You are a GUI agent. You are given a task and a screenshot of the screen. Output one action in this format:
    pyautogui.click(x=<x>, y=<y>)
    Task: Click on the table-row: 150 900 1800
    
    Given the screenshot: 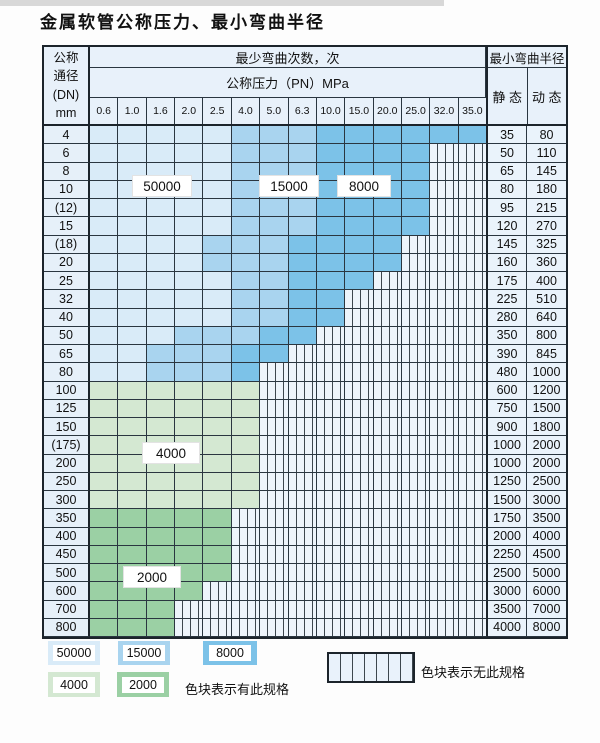 What is the action you would take?
    pyautogui.click(x=305, y=427)
    